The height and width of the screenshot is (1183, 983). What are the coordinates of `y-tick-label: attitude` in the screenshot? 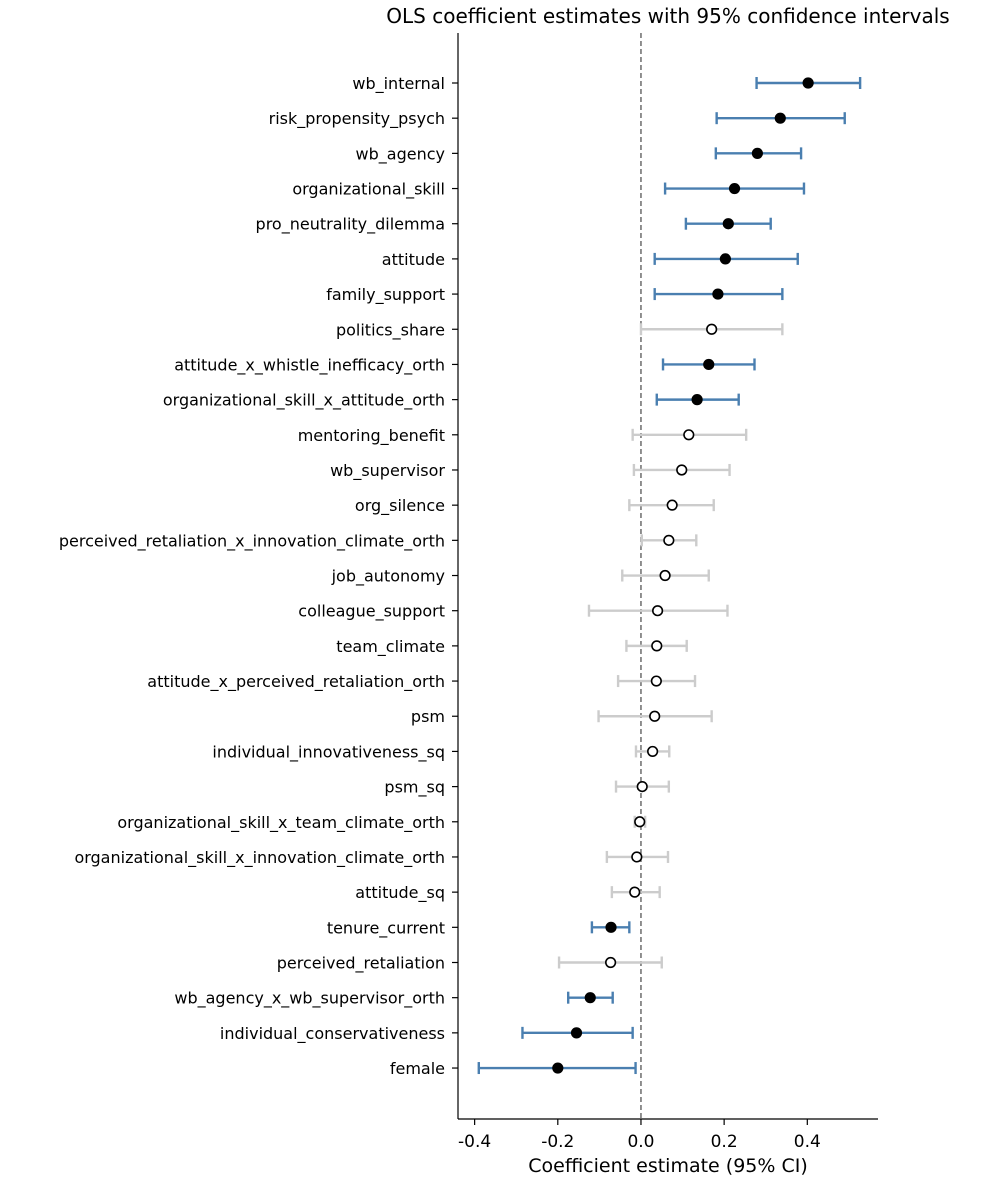 It's located at (413, 259).